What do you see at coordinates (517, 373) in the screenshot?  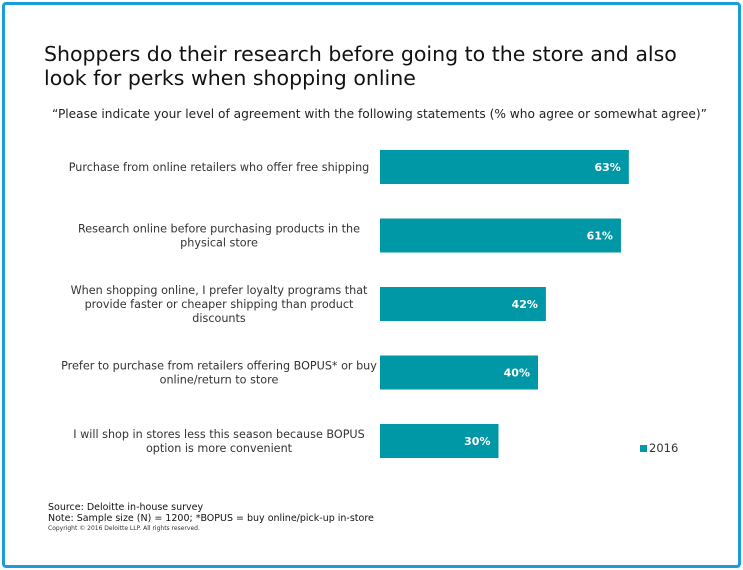 I see `bar-value-label: 40%` at bounding box center [517, 373].